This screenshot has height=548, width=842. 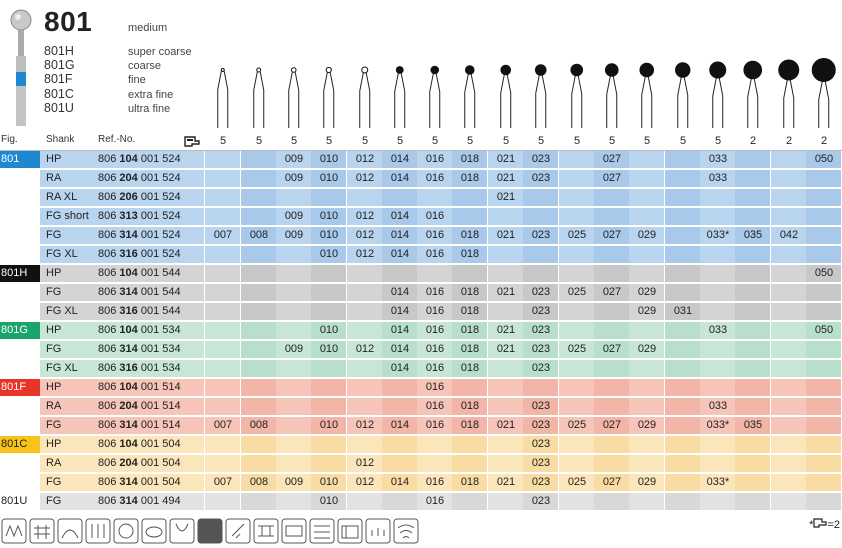 I want to click on size-value: 007, so click(x=223, y=425).